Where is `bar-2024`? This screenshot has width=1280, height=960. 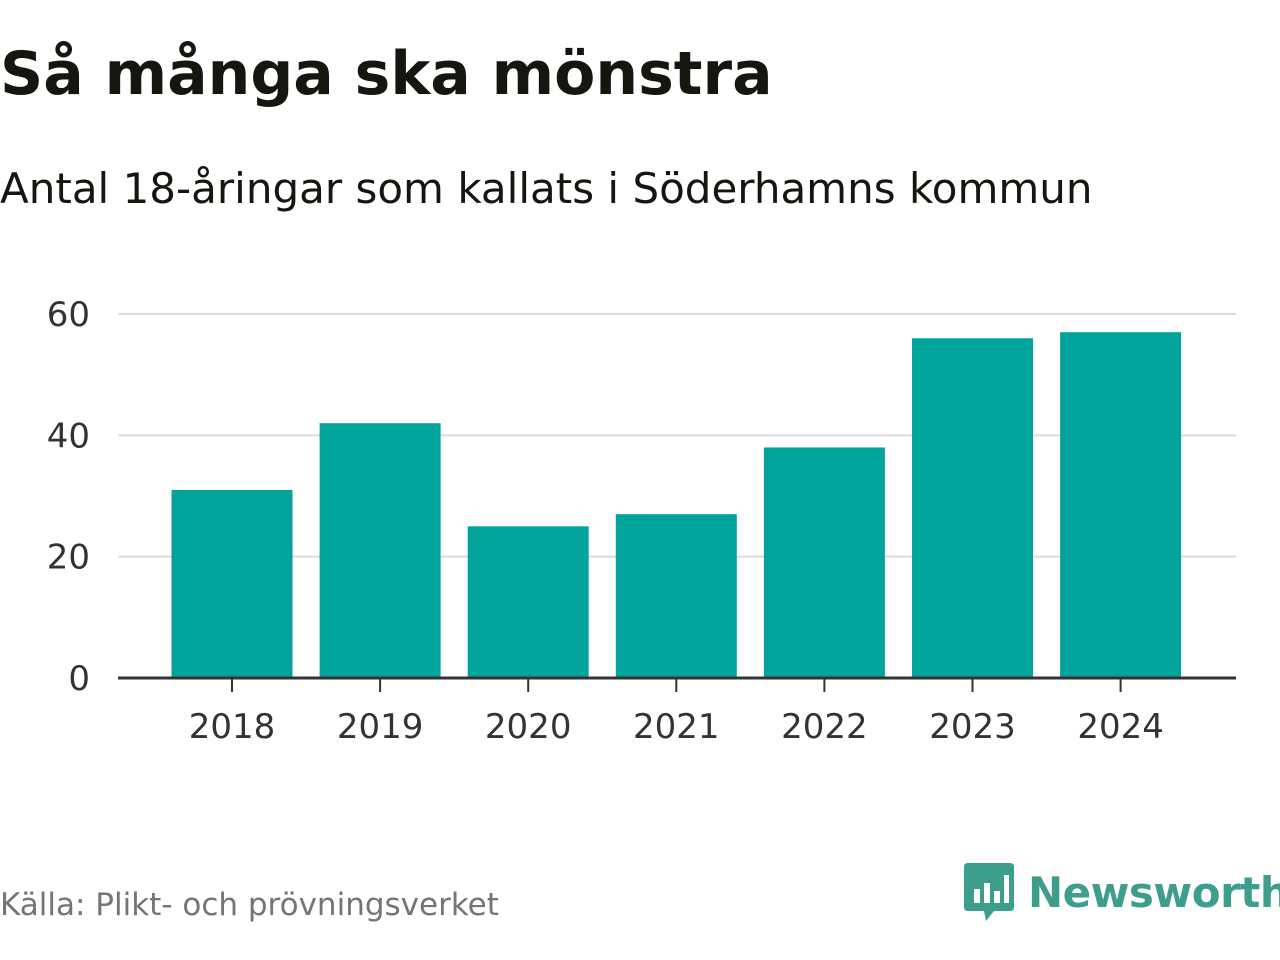
bar-2024 is located at coordinates (1121, 505).